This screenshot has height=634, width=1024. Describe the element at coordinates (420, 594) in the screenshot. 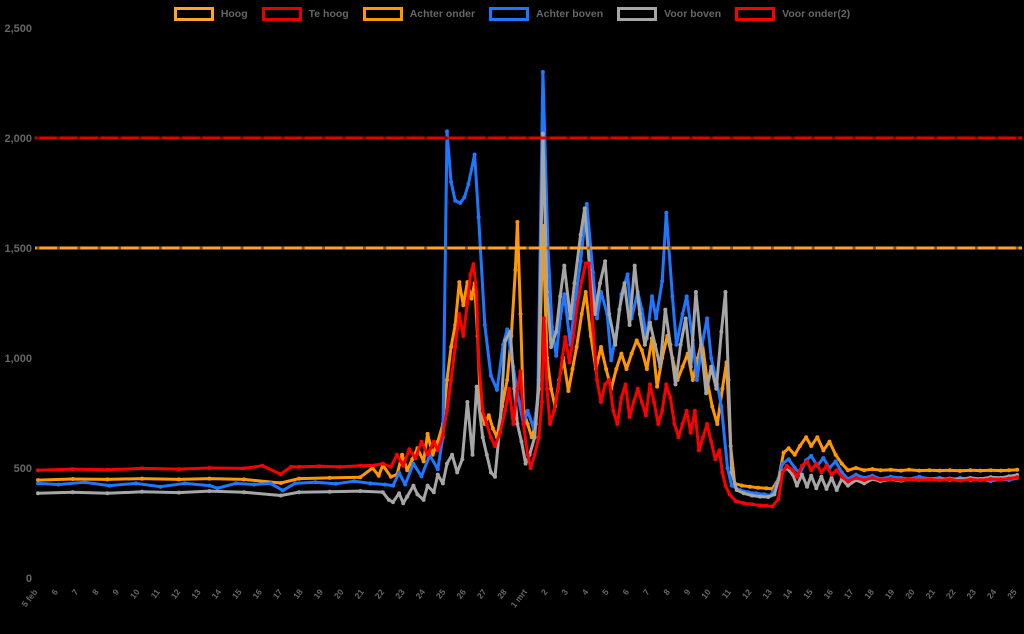

I see `x-axis-tick-label: 24` at that location.